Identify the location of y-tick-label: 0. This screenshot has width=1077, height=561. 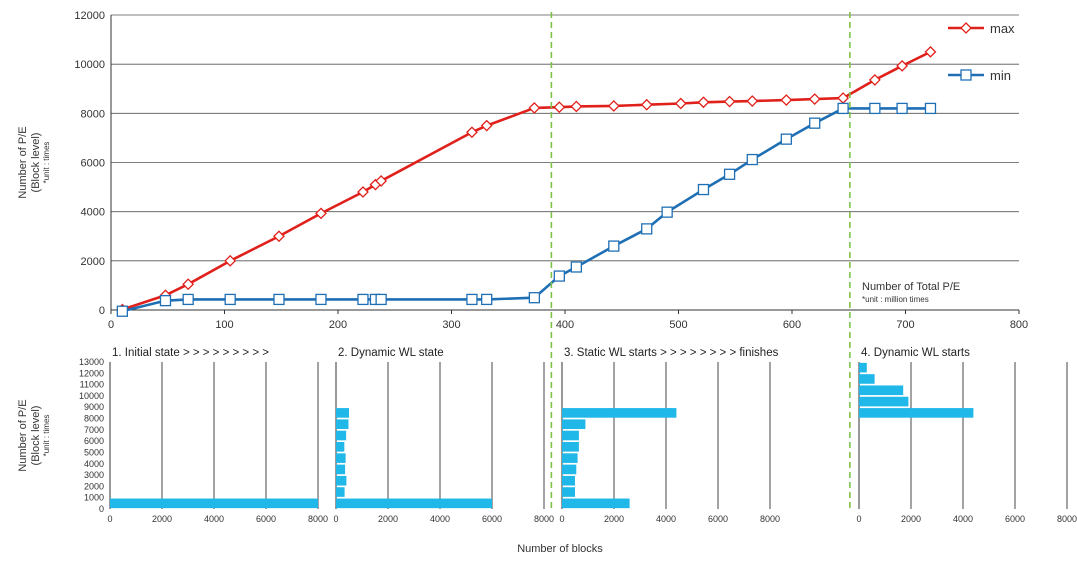
(102, 311).